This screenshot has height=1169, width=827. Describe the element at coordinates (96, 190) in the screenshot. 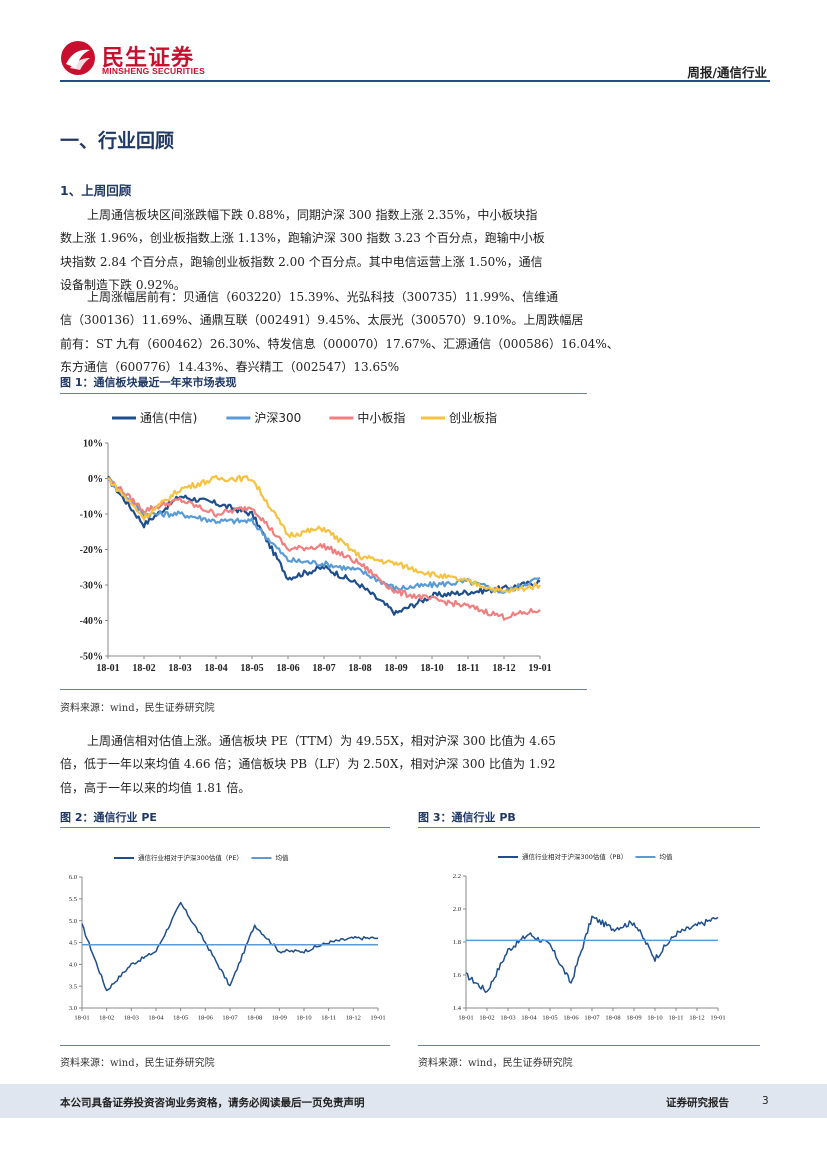

I see `subsection-title: 1、上周回顾` at that location.